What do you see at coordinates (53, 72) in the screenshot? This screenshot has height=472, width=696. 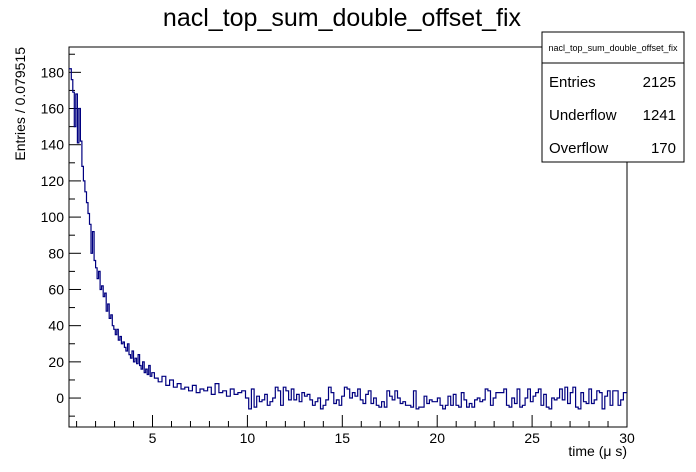 I see `y-tick-label: 180` at bounding box center [53, 72].